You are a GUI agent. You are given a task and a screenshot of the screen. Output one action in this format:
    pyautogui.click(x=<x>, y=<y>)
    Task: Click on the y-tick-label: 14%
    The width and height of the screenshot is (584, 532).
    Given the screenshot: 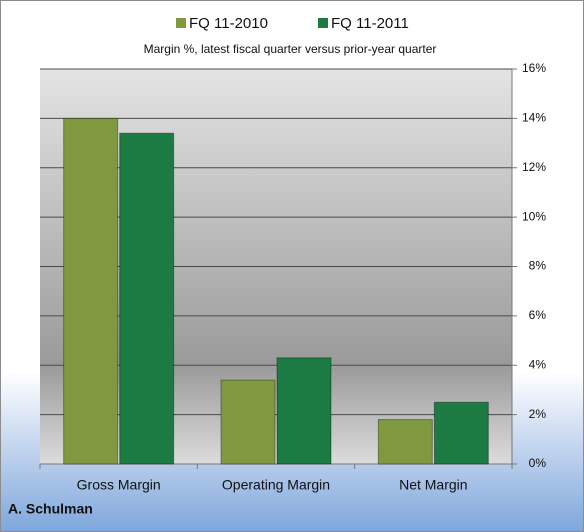 What is the action you would take?
    pyautogui.click(x=534, y=118)
    